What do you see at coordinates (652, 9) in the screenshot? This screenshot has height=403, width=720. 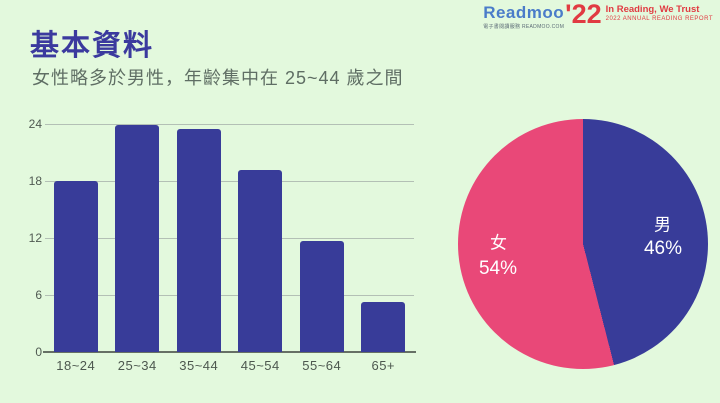 I see `logo-slogan: In Reading, We Trust` at bounding box center [652, 9].